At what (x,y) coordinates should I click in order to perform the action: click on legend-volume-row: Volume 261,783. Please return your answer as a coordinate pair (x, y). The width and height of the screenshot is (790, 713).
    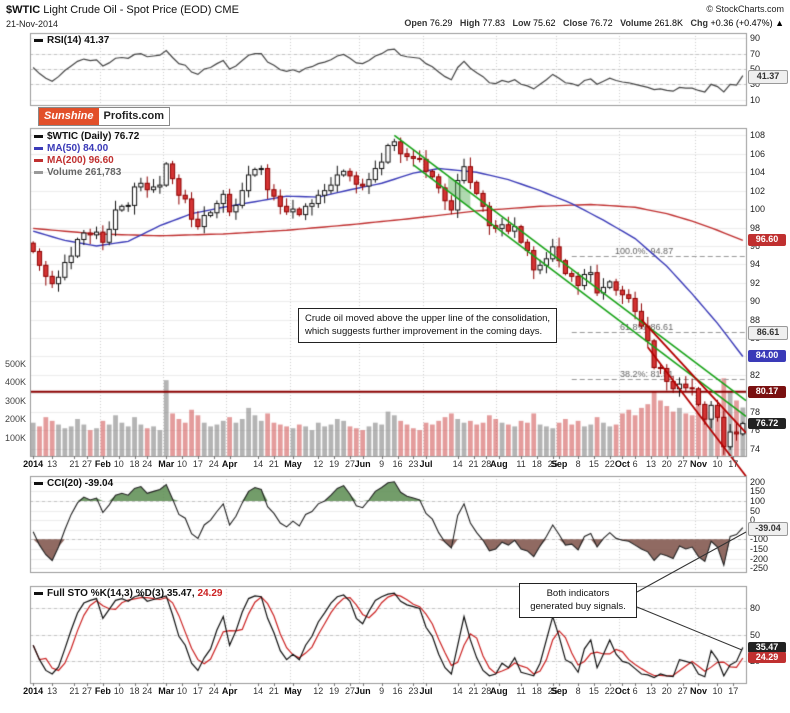
    Looking at the image, I should click on (86, 172).